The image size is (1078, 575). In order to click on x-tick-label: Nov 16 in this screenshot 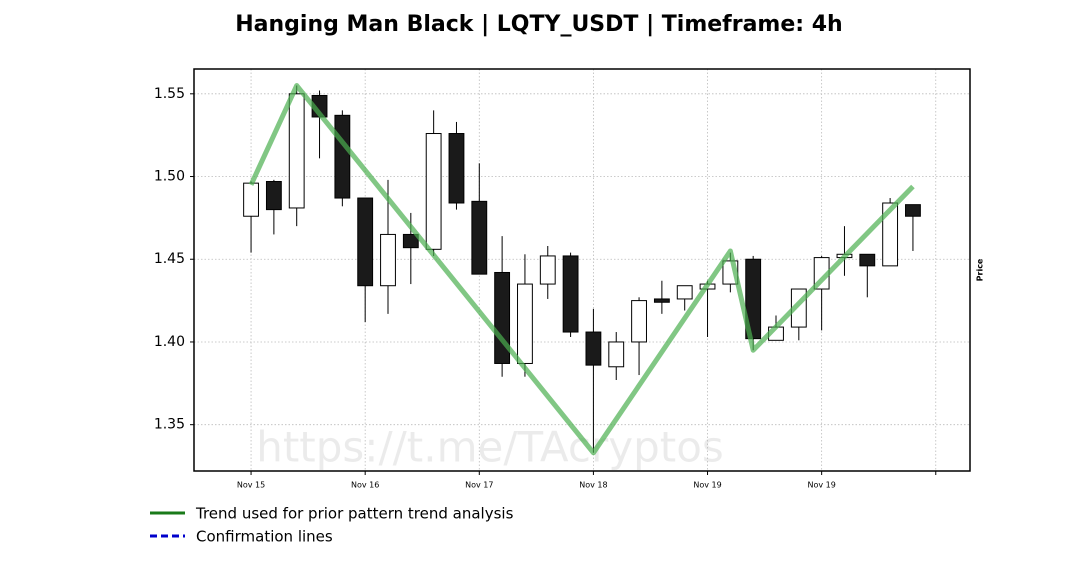, I will do `click(365, 485)`.